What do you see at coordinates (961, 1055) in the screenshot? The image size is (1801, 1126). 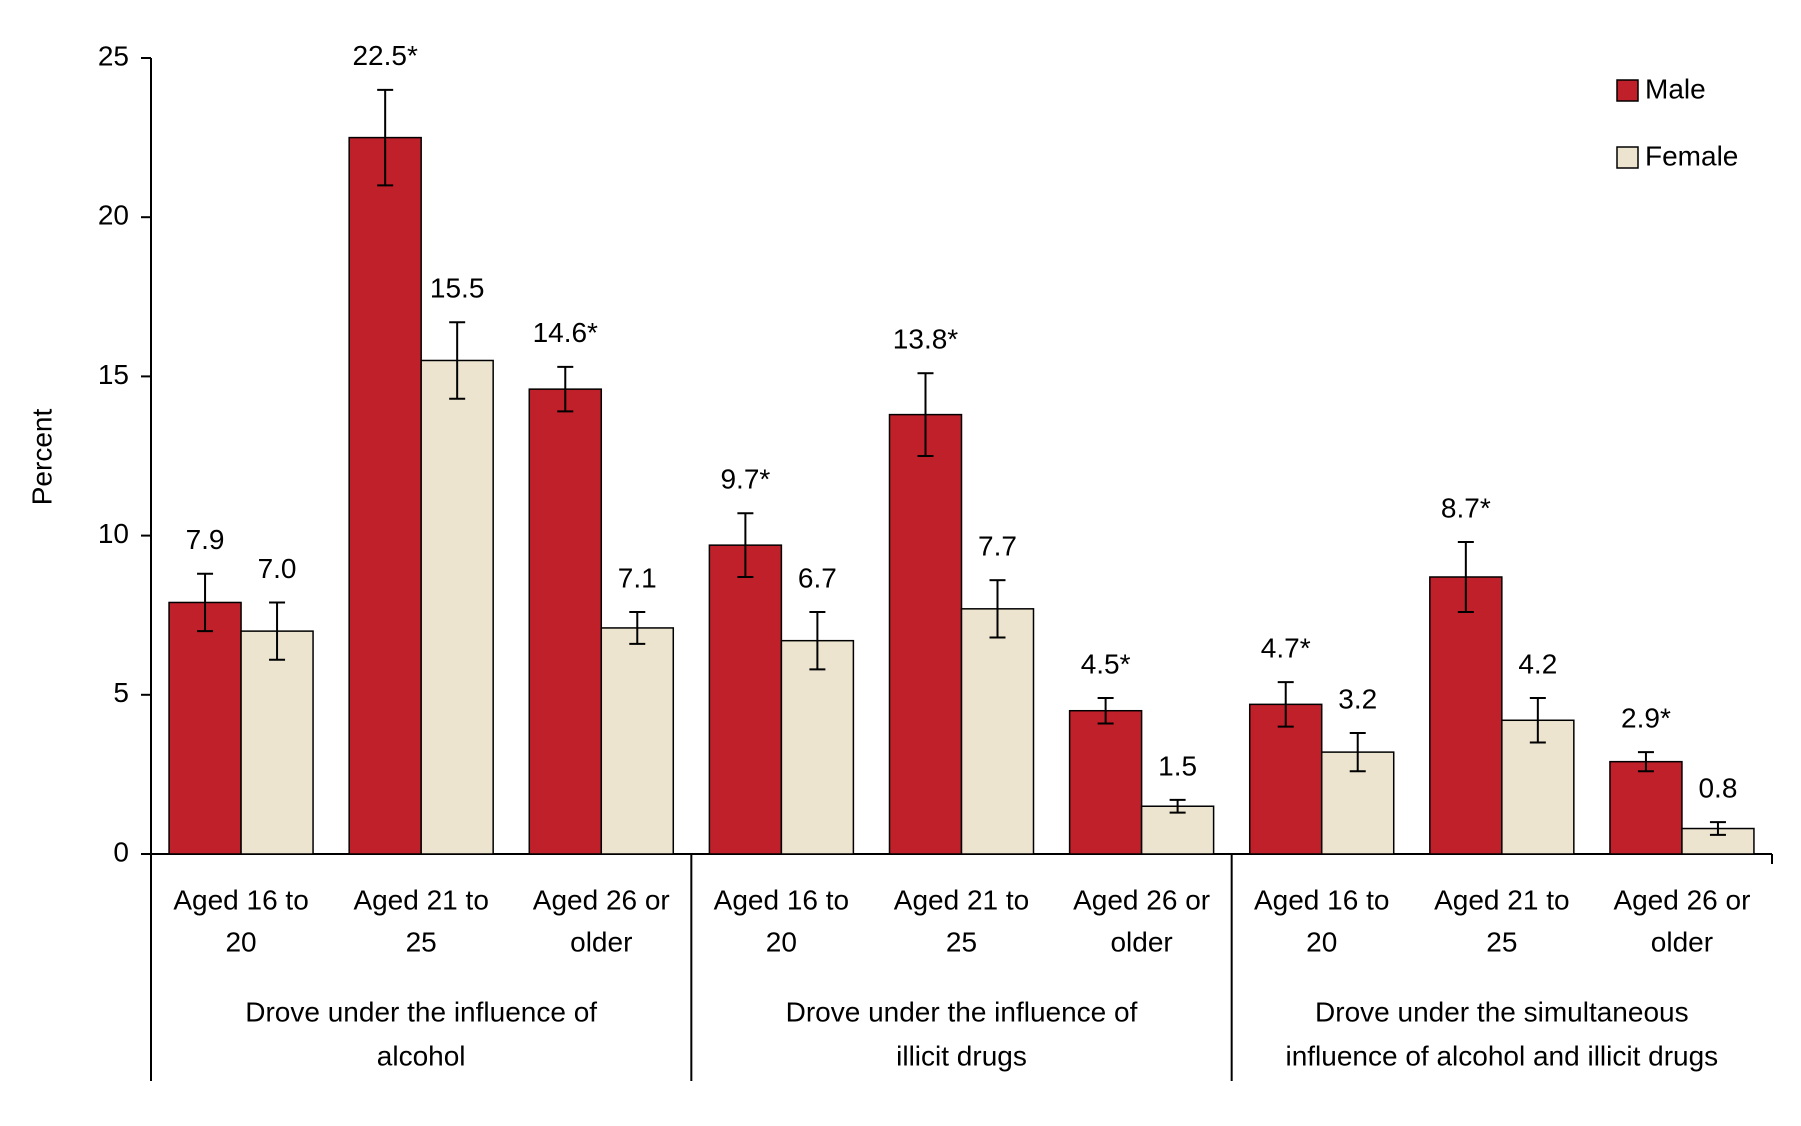 I see `group-label: illicit drugs` at bounding box center [961, 1055].